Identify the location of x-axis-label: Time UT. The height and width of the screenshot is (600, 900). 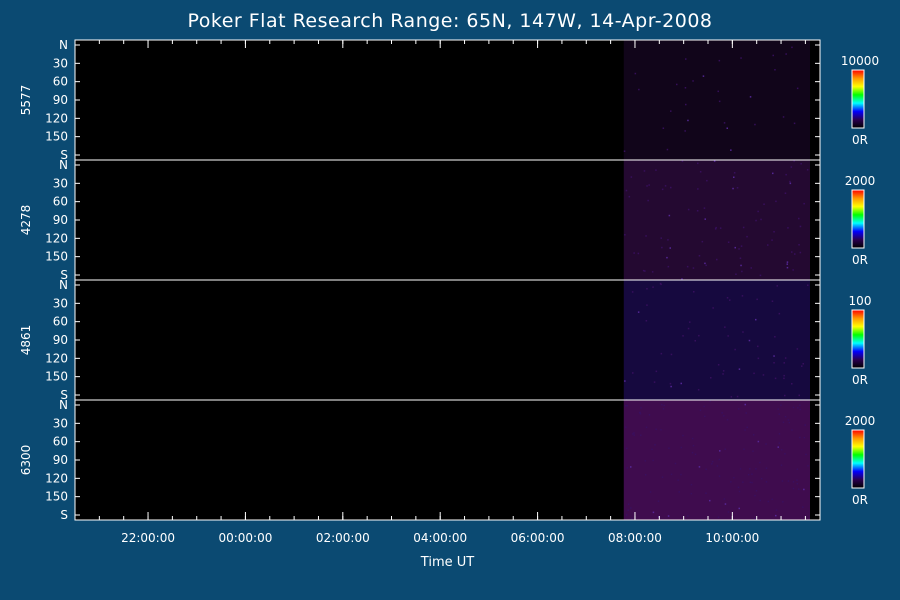
(447, 562).